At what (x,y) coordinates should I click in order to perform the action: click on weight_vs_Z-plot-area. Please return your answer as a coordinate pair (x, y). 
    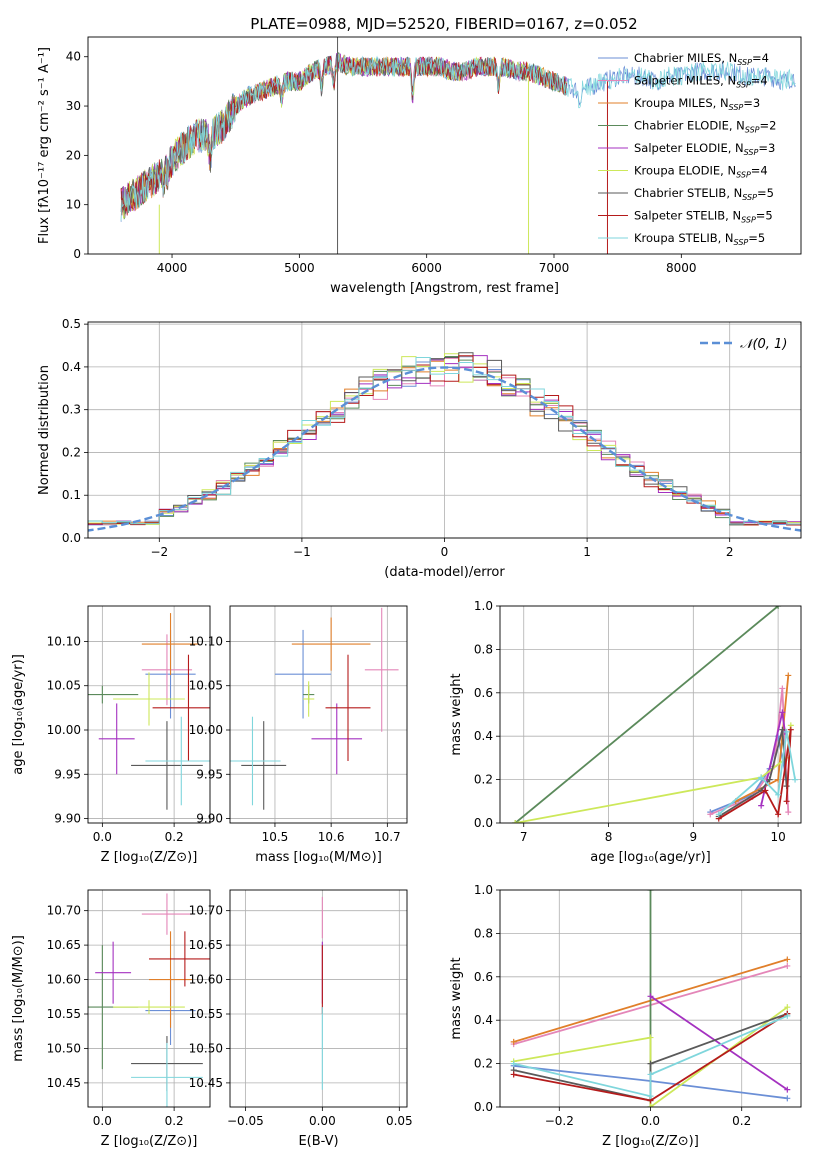
    Looking at the image, I should click on (650, 998).